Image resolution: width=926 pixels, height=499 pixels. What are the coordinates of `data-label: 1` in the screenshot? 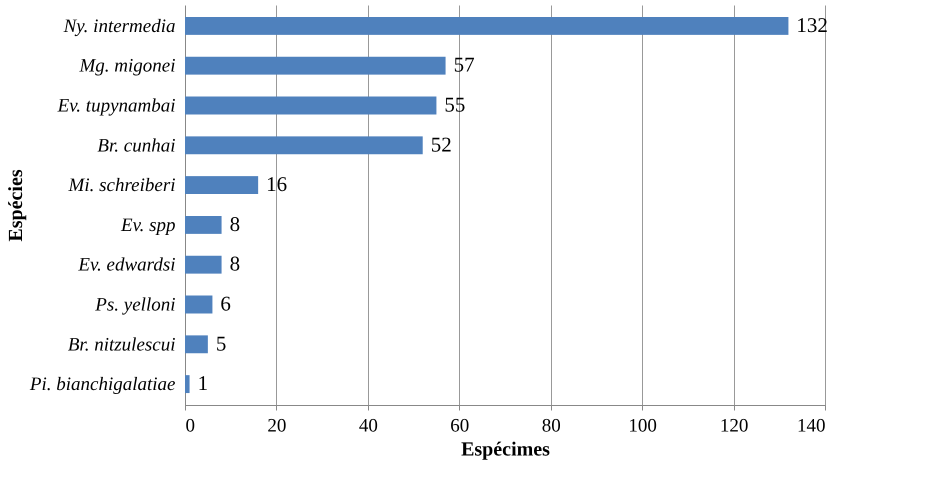 It's located at (203, 383).